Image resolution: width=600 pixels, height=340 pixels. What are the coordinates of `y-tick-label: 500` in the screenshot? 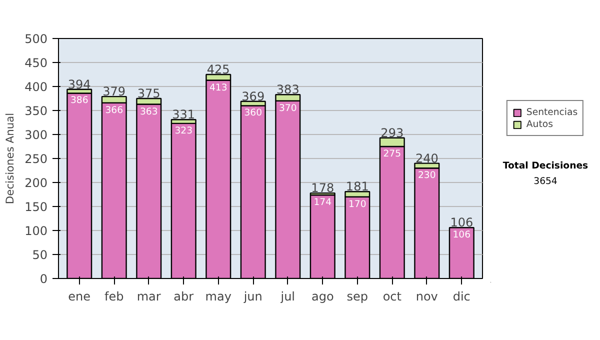 It's located at (36, 39).